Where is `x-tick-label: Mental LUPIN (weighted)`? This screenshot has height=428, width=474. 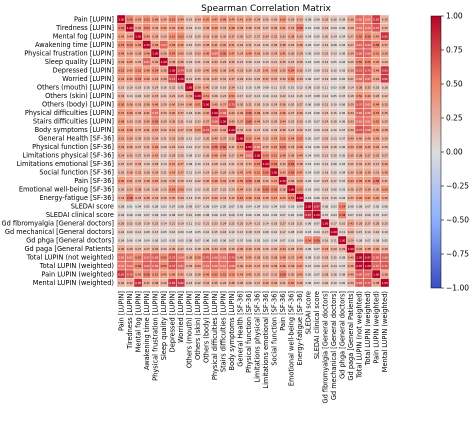
x-tick-label: Mental LUPIN (weighted) is located at coordinates (385, 331).